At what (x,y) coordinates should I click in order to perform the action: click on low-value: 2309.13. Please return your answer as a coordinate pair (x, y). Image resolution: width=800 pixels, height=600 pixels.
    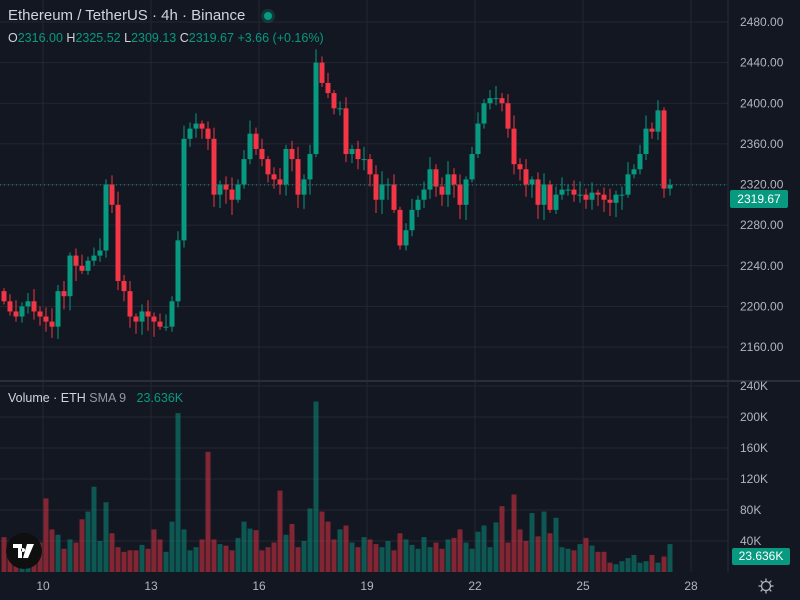
    Looking at the image, I should click on (154, 38).